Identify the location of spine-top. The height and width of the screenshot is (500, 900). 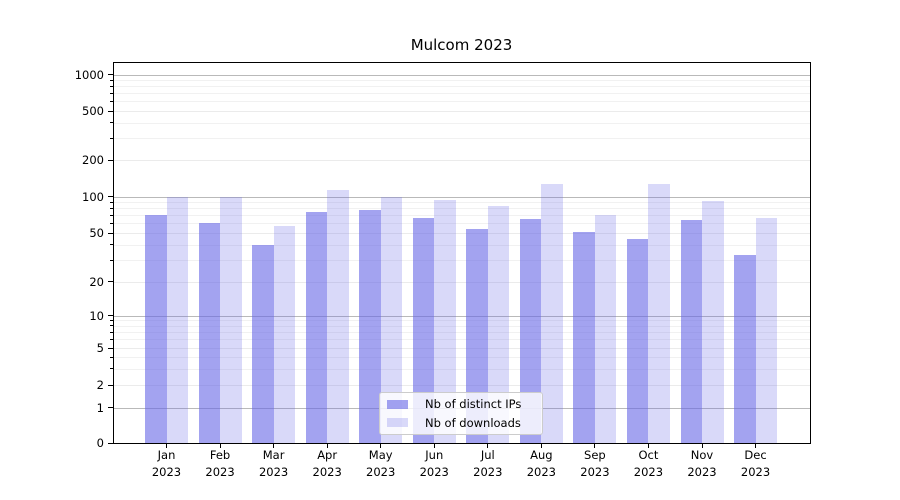
(462, 62).